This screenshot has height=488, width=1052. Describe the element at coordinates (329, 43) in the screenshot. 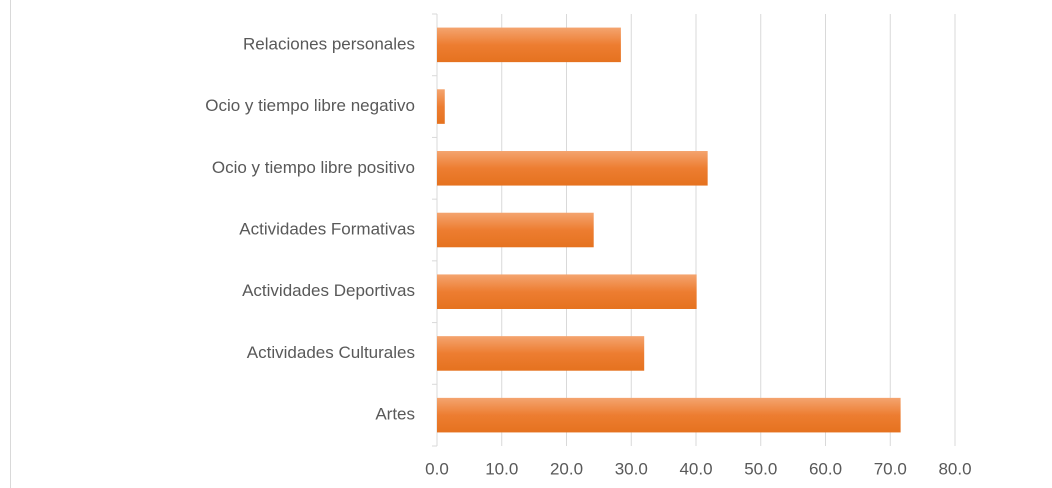

I see `y-tick-label: Relaciones personales` at that location.